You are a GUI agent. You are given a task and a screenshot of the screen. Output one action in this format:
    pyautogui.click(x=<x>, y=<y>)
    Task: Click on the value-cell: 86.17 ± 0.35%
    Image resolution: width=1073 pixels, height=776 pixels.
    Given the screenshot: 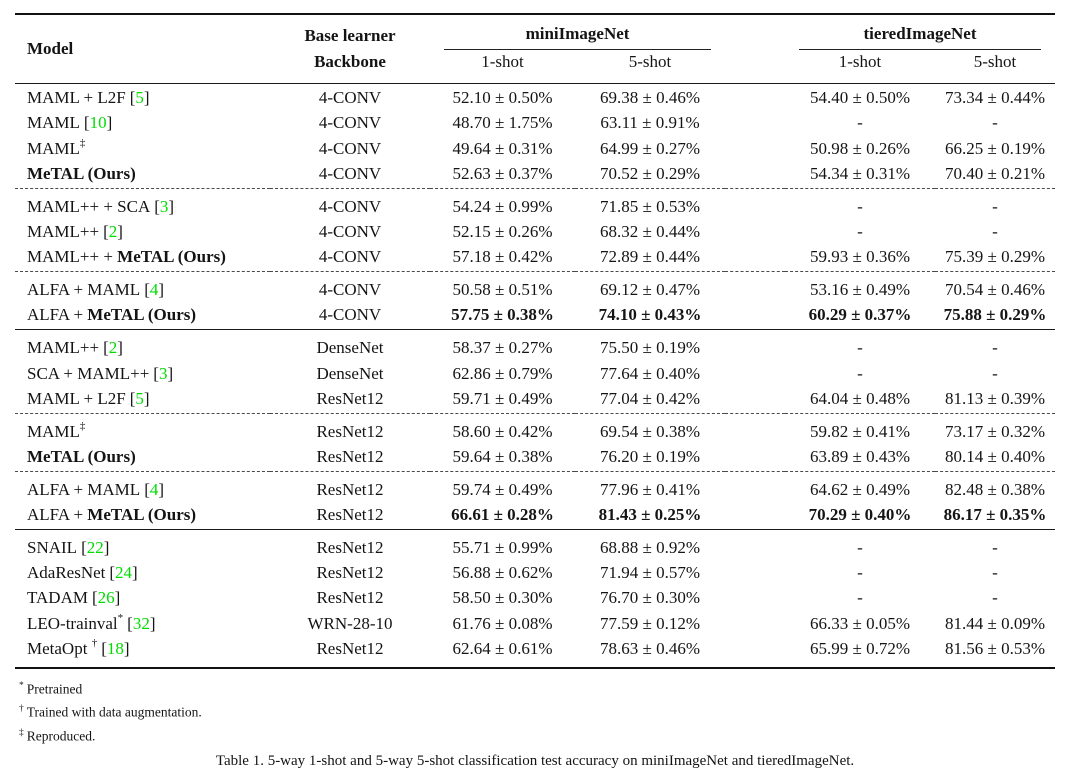 What is the action you would take?
    pyautogui.click(x=995, y=515)
    